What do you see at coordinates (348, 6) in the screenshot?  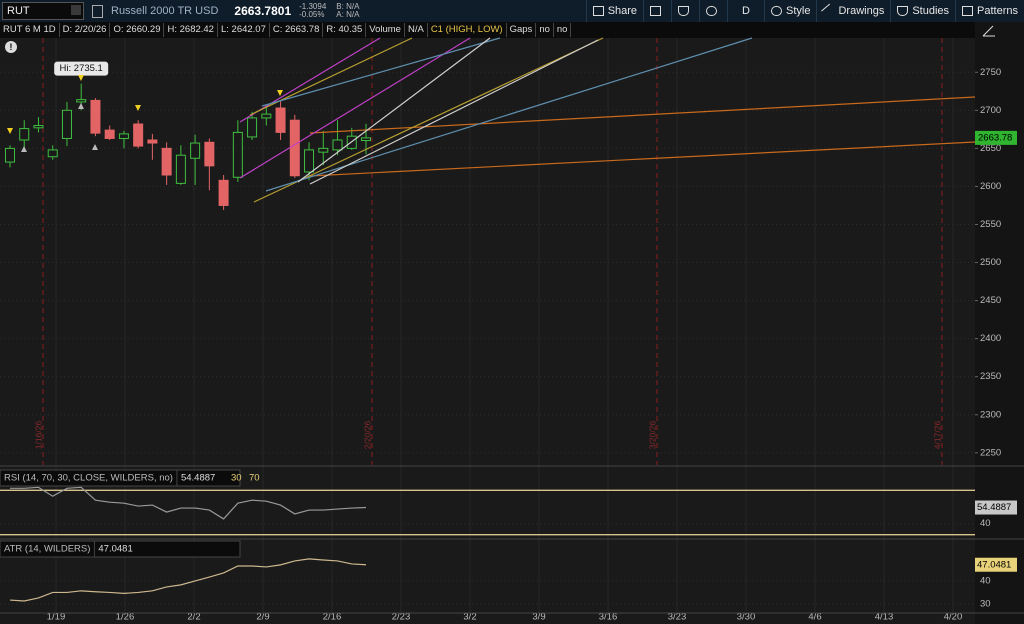 I see `bid: B: N/A` at bounding box center [348, 6].